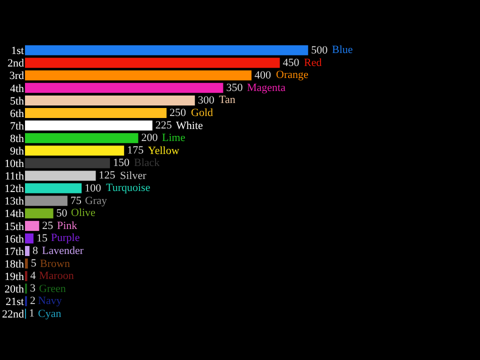 The image size is (480, 360). I want to click on y-tick-label: 6th, so click(17, 114).